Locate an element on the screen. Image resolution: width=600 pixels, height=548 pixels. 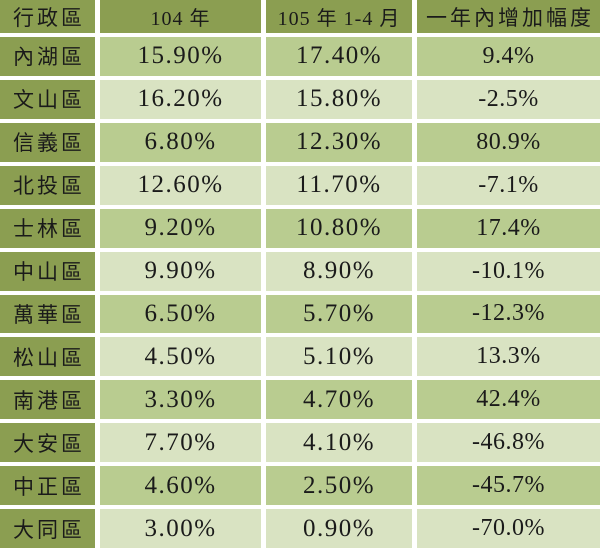
district-name-cell: 中山區 is located at coordinates (47, 271).